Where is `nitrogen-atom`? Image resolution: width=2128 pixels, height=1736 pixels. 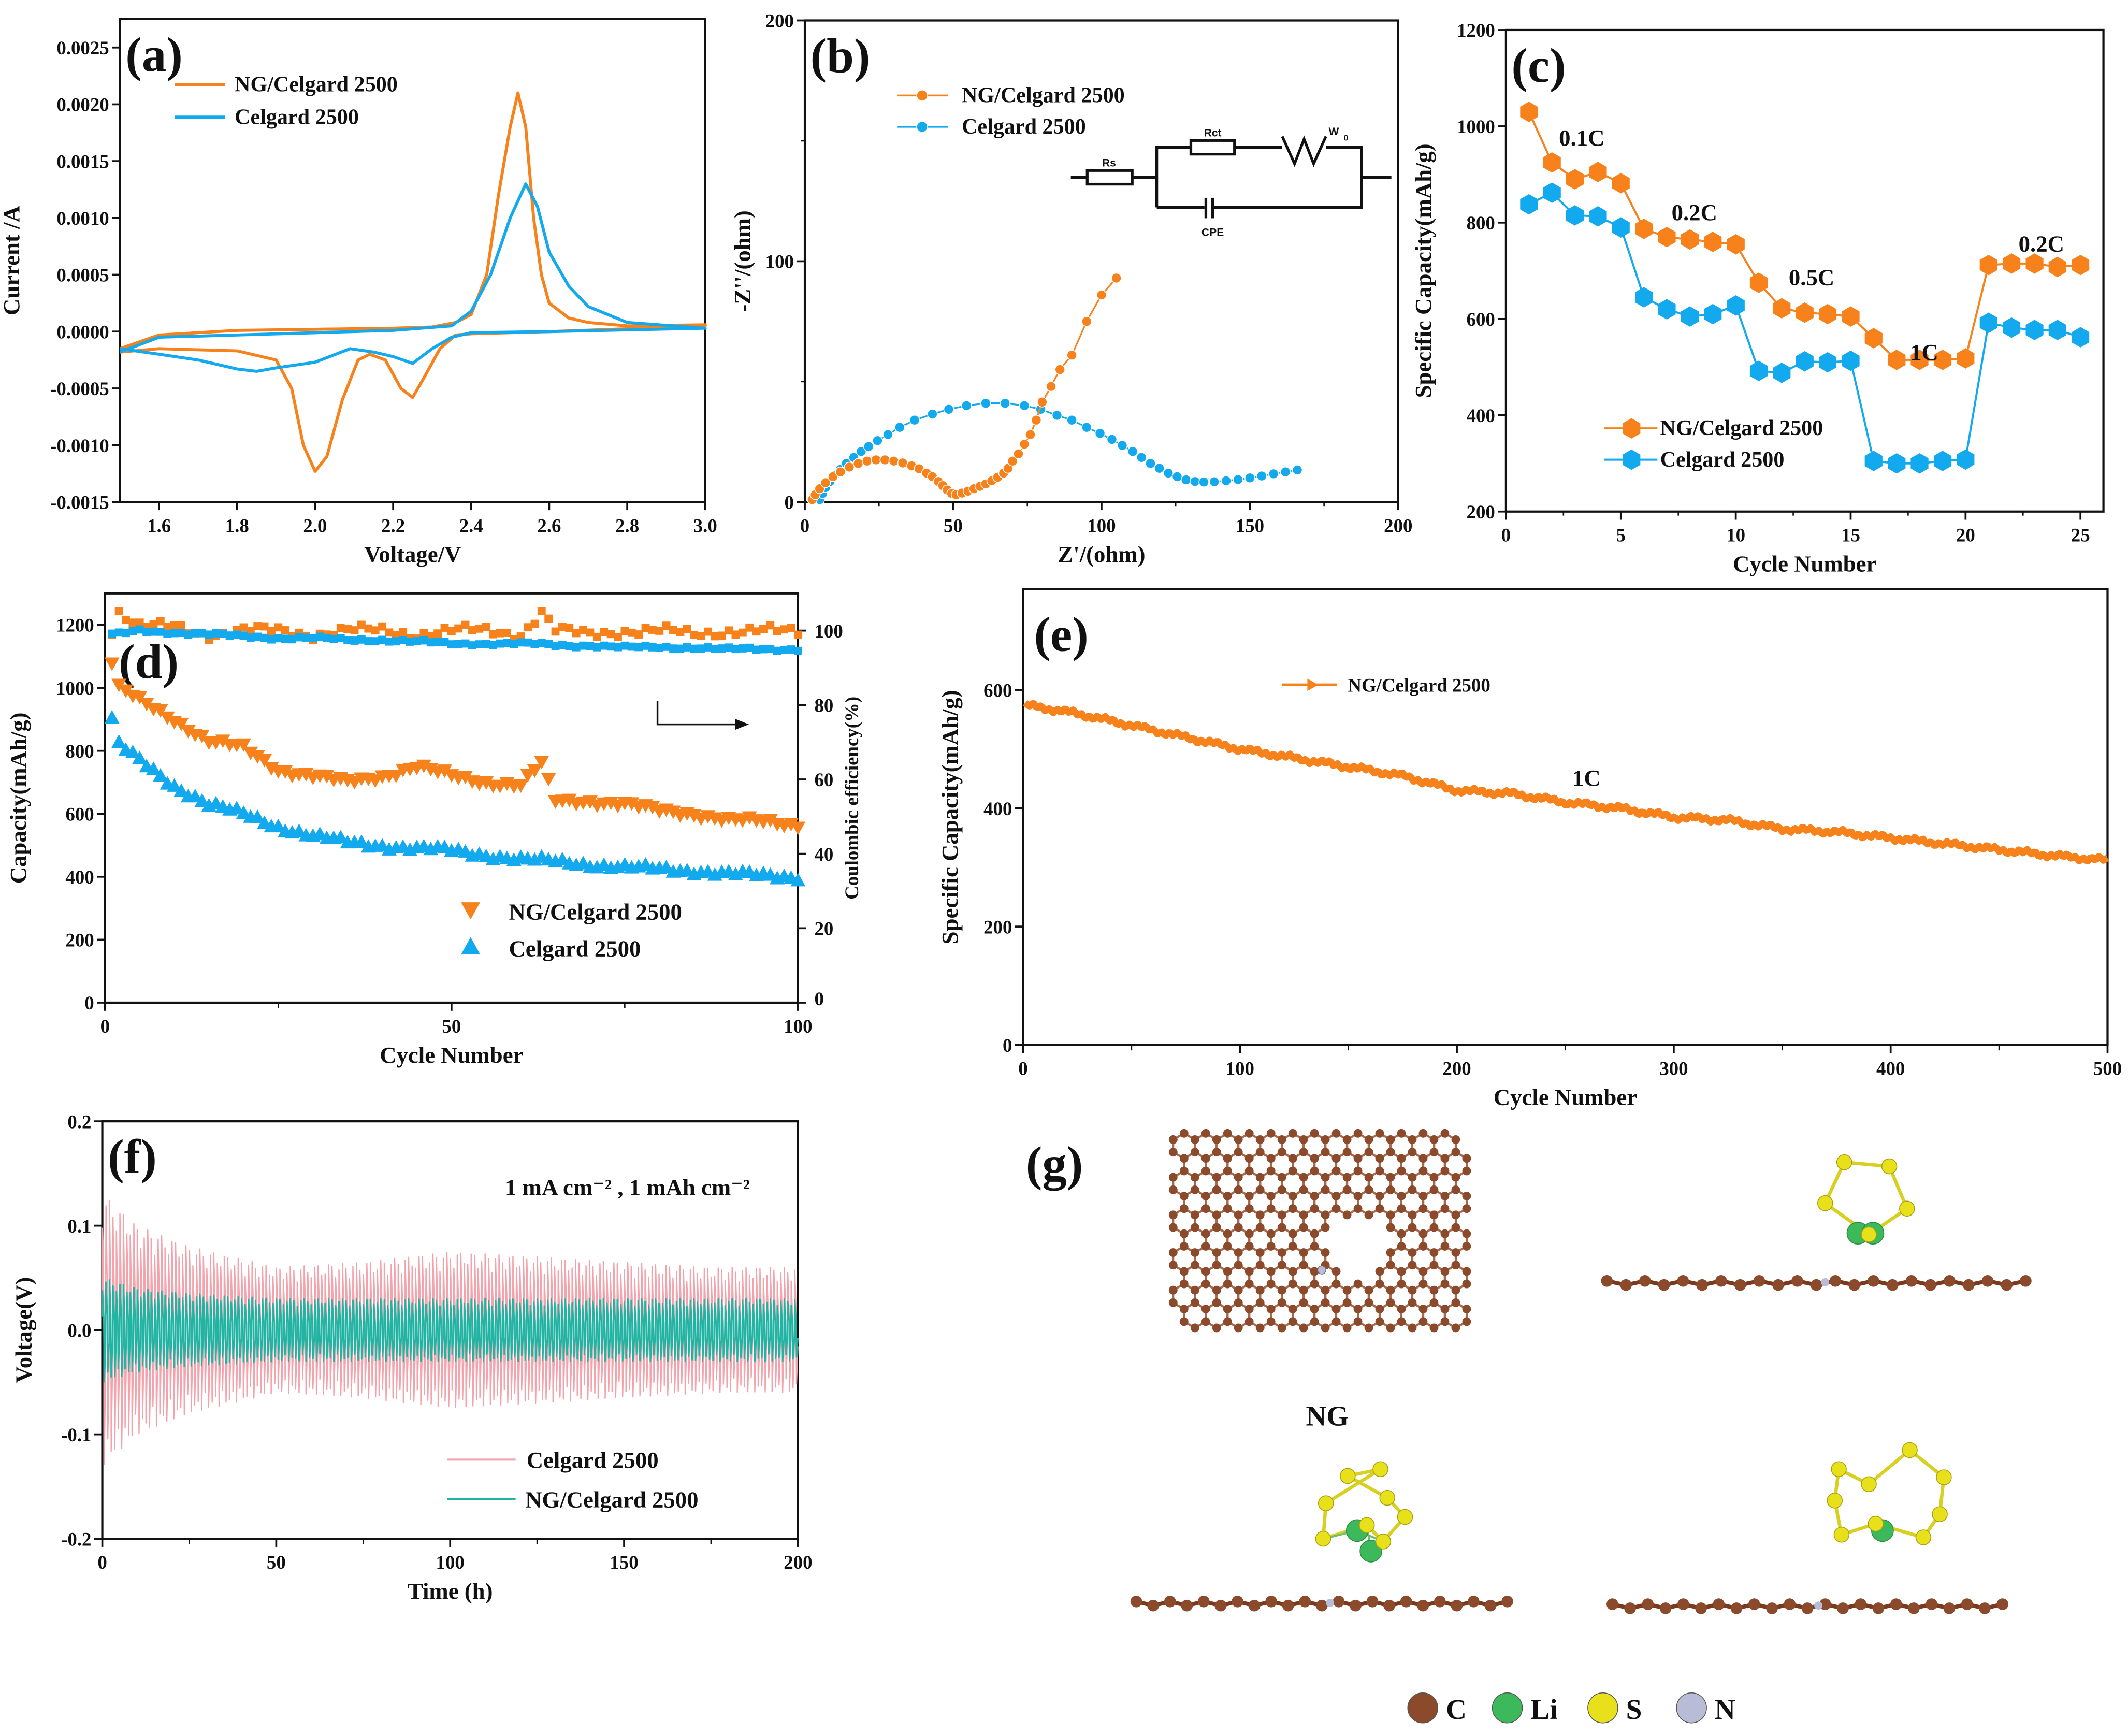
nitrogen-atom is located at coordinates (1321, 1270).